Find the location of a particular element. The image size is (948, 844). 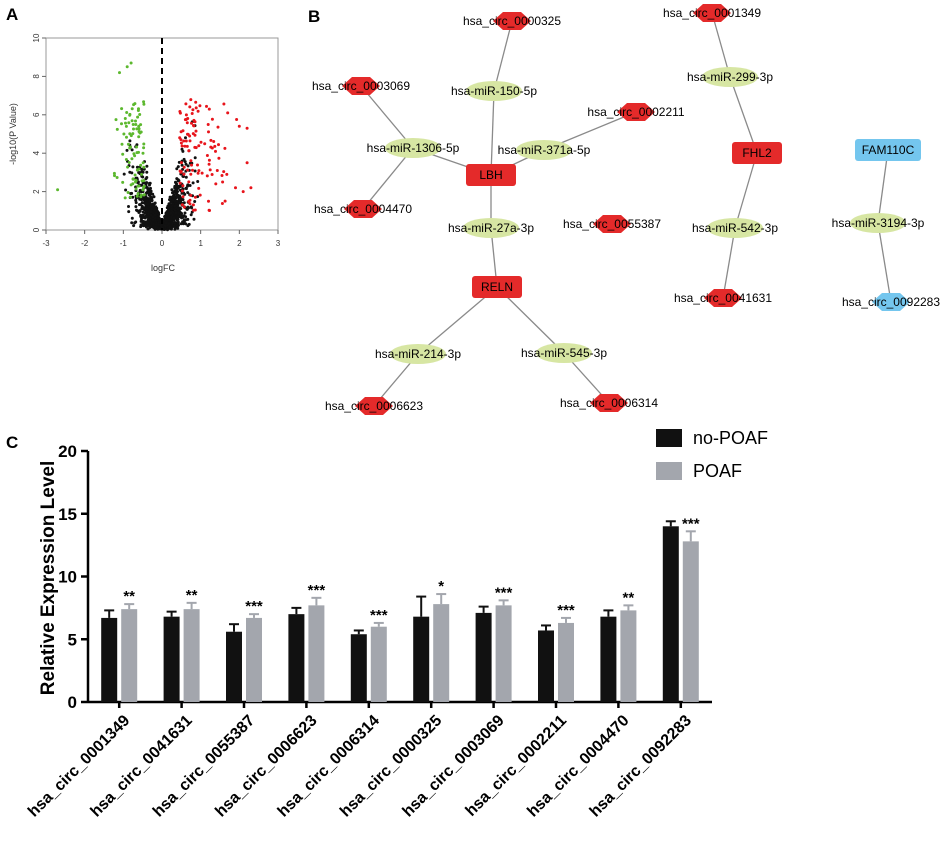

network-node-label: hsa-miR-150-5p is located at coordinates (494, 91).